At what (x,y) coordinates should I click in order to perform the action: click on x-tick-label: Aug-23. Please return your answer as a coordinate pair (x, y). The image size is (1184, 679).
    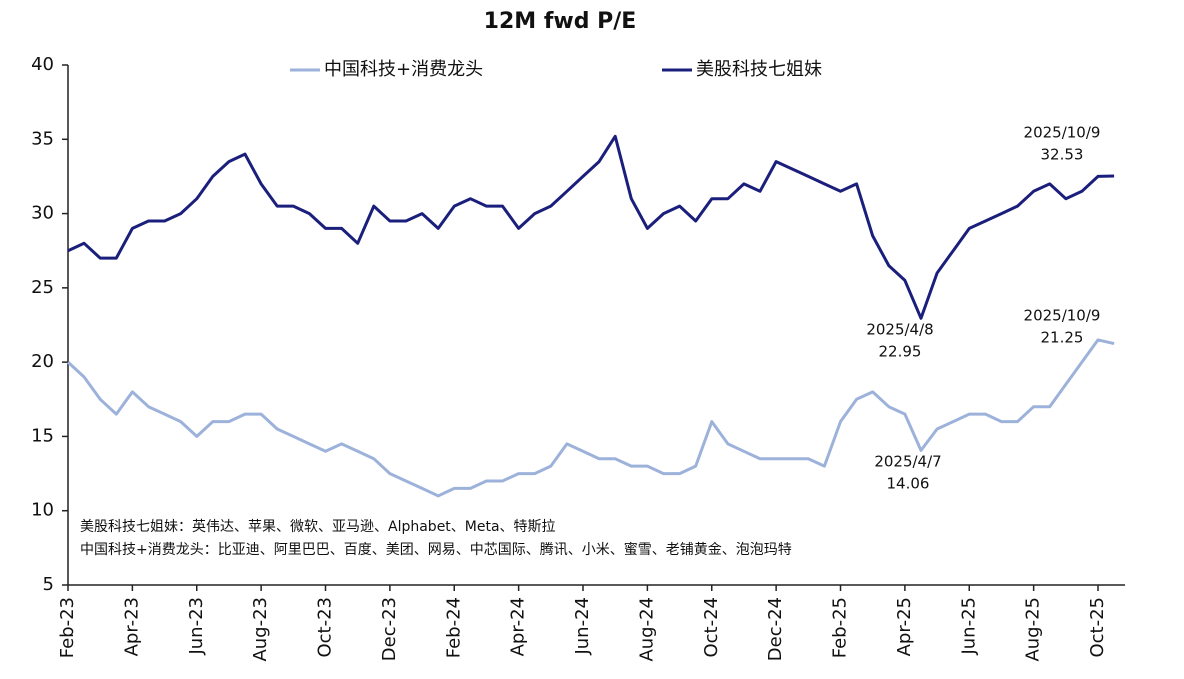
    Looking at the image, I should click on (260, 629).